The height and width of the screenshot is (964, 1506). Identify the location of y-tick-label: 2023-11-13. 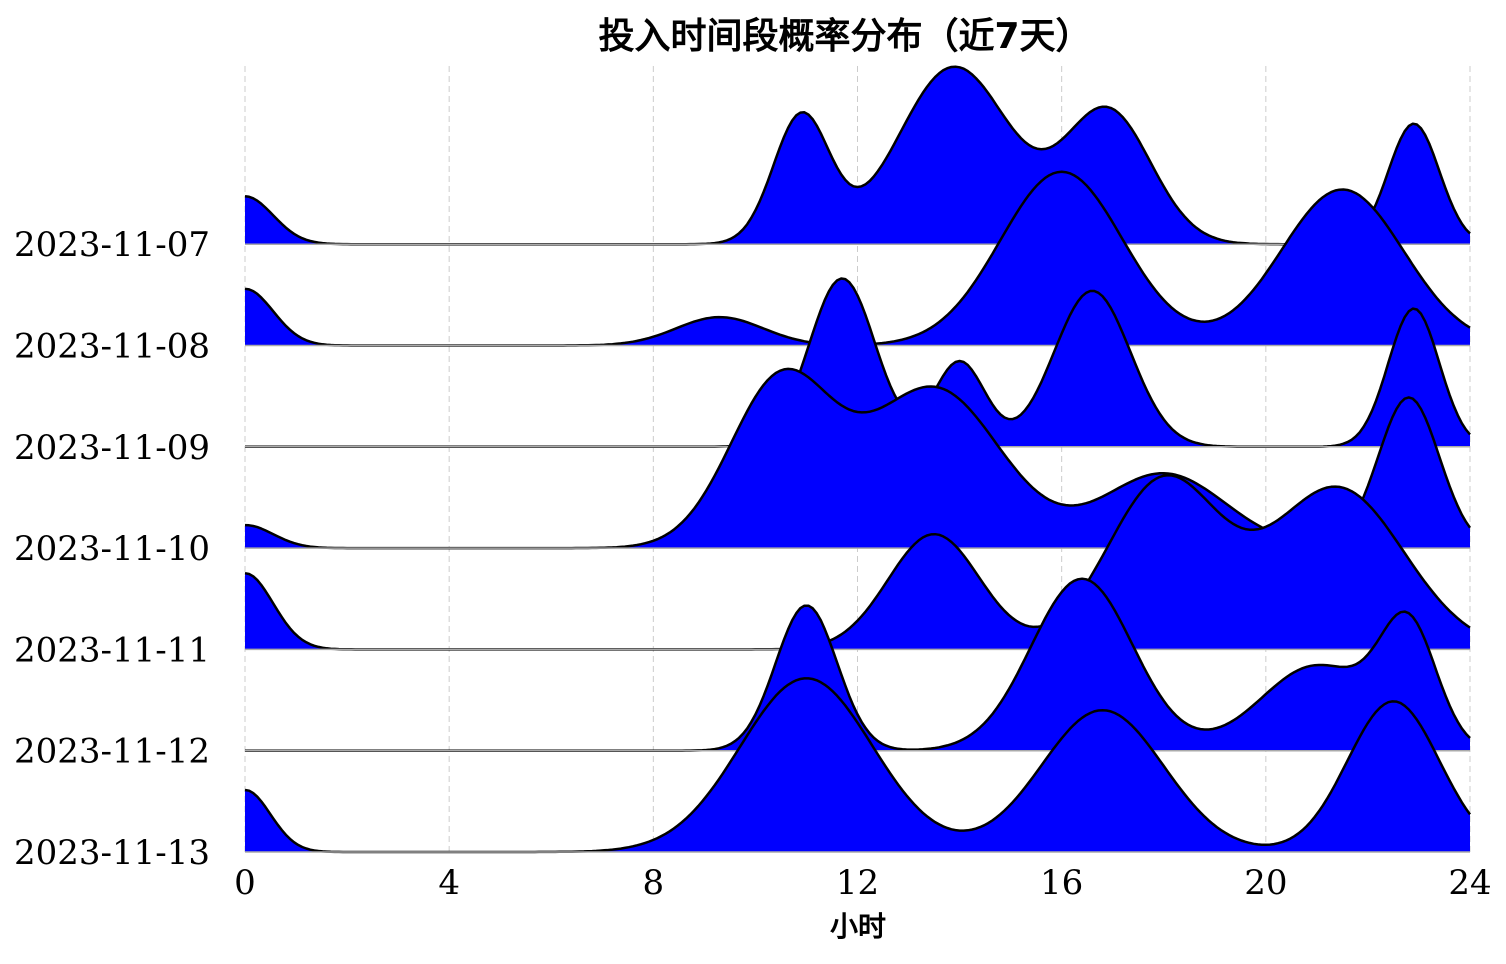
(112, 853).